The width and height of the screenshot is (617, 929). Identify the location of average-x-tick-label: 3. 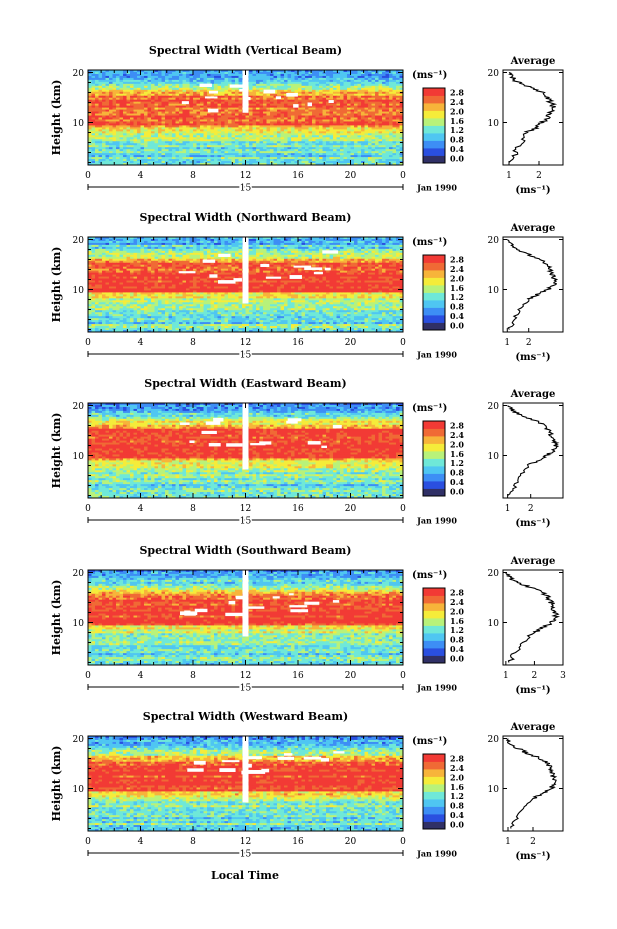
(563, 676).